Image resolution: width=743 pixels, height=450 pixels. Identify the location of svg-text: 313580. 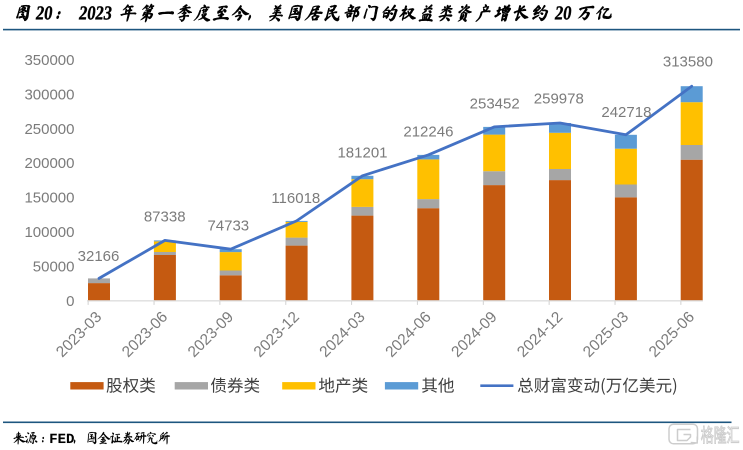
(688, 61).